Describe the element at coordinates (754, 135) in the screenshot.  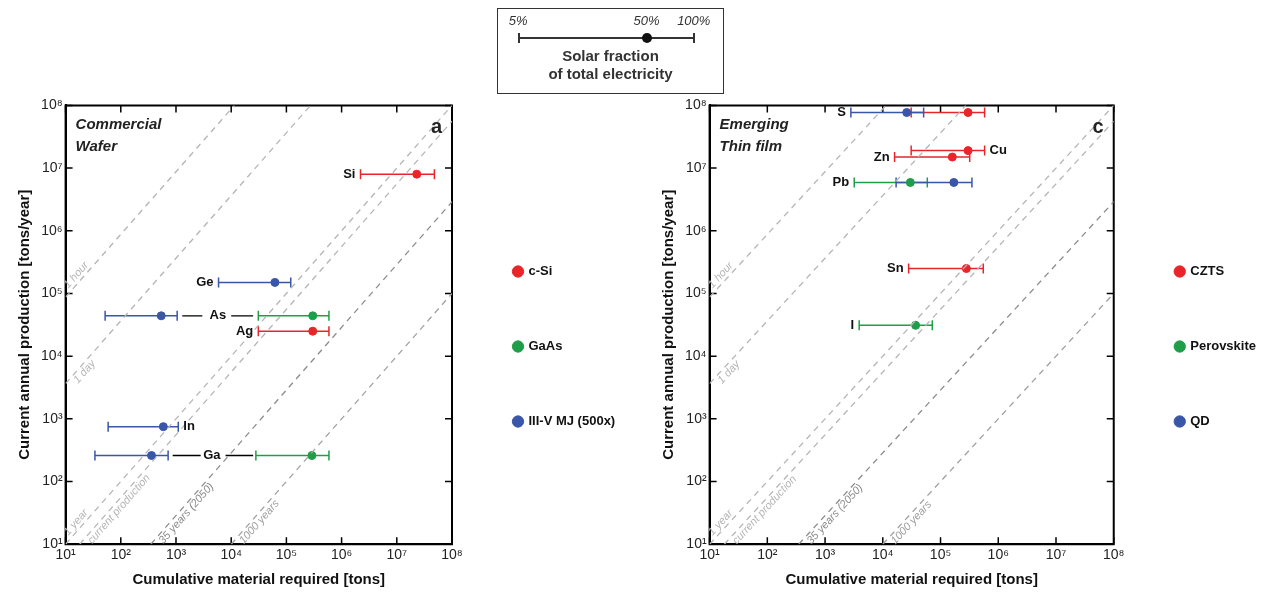
I see `annotation: Emerging Thin film` at that location.